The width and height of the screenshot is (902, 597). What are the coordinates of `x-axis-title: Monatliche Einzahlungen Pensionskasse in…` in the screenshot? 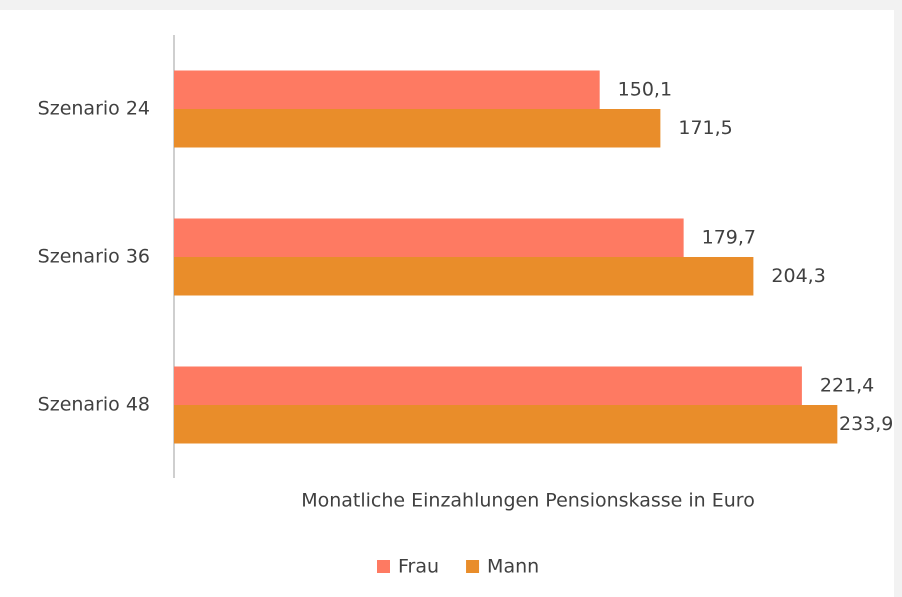 It's located at (528, 501).